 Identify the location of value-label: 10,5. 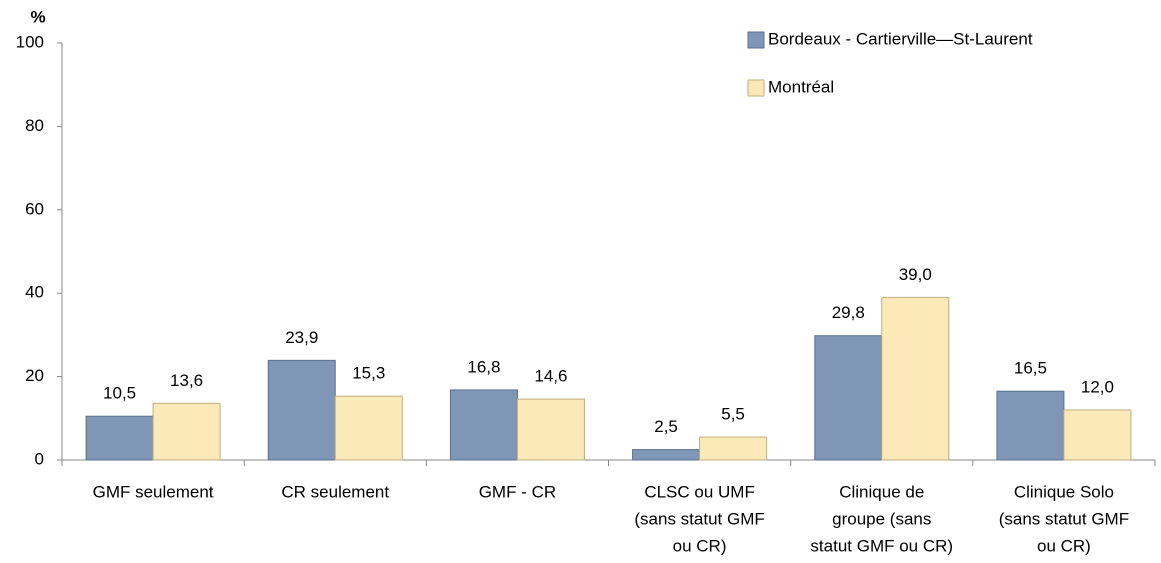
(119, 393).